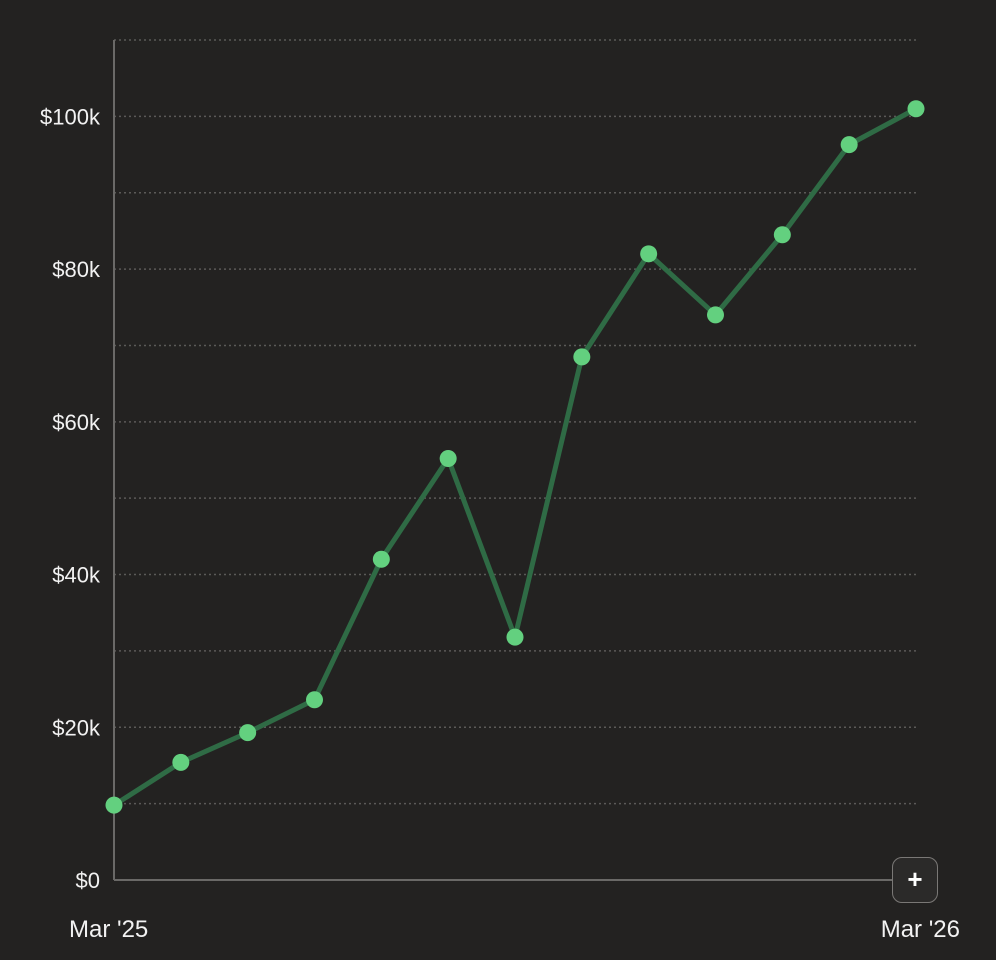  Describe the element at coordinates (76, 269) in the screenshot. I see `y-tick-label: $80k` at that location.